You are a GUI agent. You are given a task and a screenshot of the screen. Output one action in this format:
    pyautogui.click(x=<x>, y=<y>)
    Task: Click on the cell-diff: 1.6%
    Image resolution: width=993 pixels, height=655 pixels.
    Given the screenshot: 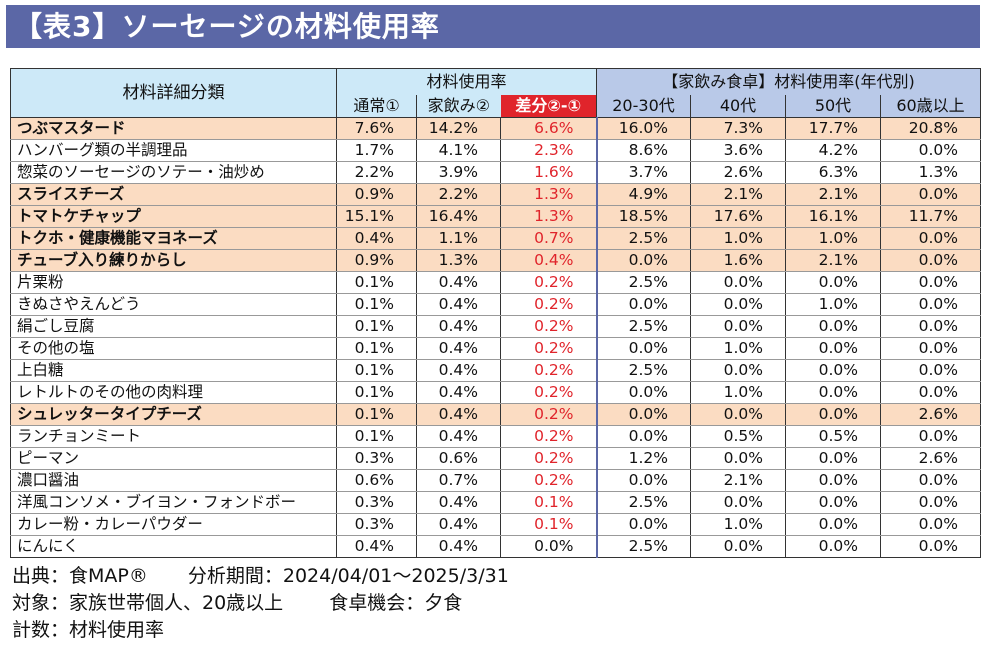 What is the action you would take?
    pyautogui.click(x=548, y=172)
    